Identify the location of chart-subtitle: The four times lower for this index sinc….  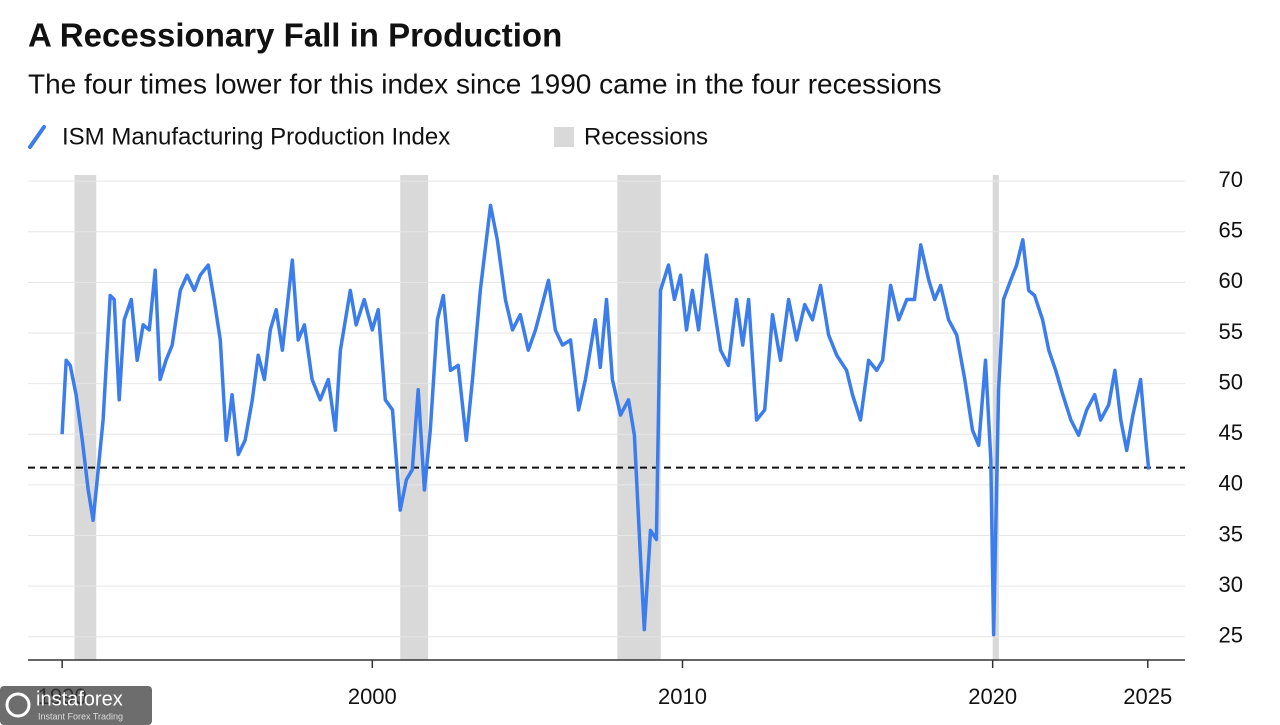
(485, 83).